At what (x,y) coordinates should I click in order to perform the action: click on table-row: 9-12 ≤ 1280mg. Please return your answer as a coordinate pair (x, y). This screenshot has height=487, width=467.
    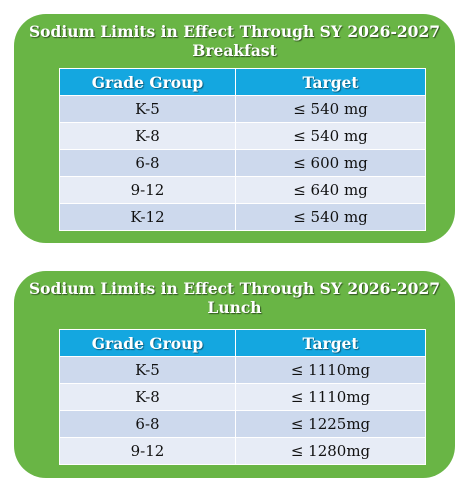
    Looking at the image, I should click on (242, 451).